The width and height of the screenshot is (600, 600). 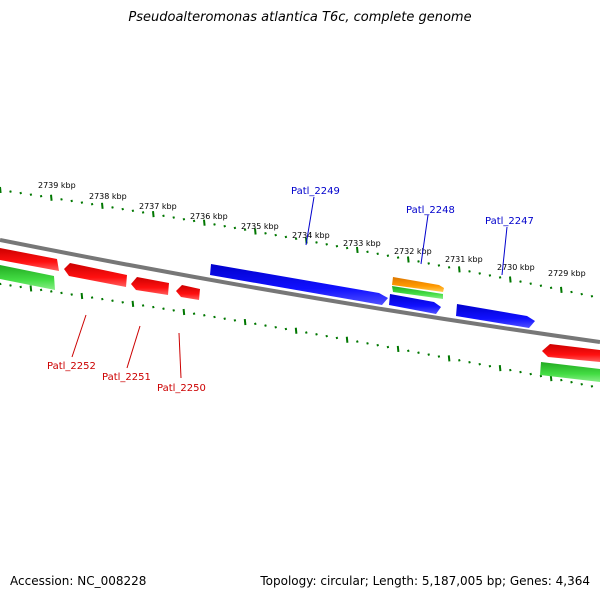 What do you see at coordinates (209, 216) in the screenshot?
I see `scale-label-2736: 2736 kbp` at bounding box center [209, 216].